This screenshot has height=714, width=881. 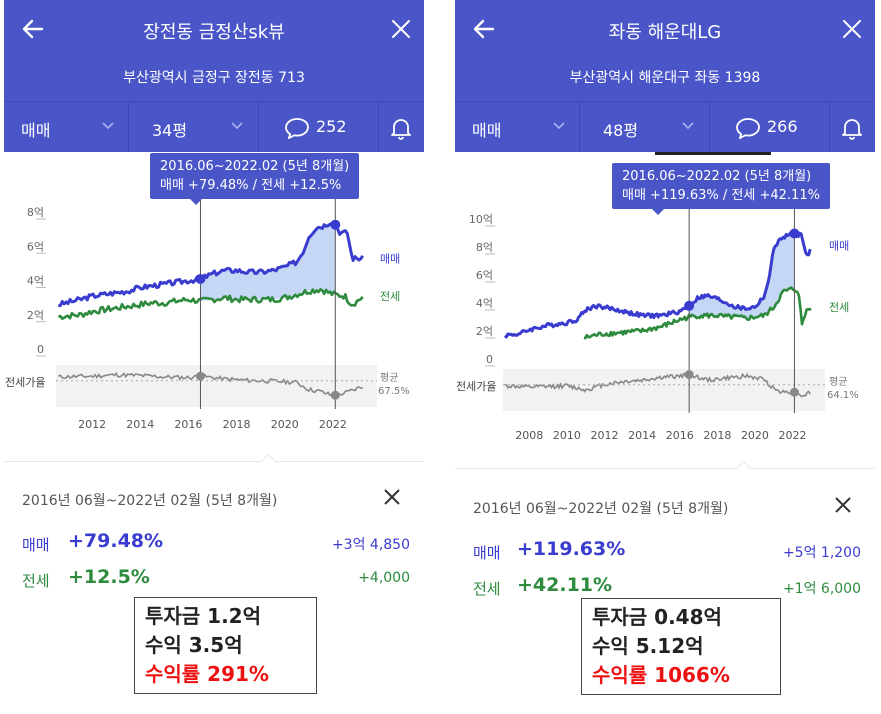 What do you see at coordinates (689, 375) in the screenshot?
I see `ratio-start-dot` at bounding box center [689, 375].